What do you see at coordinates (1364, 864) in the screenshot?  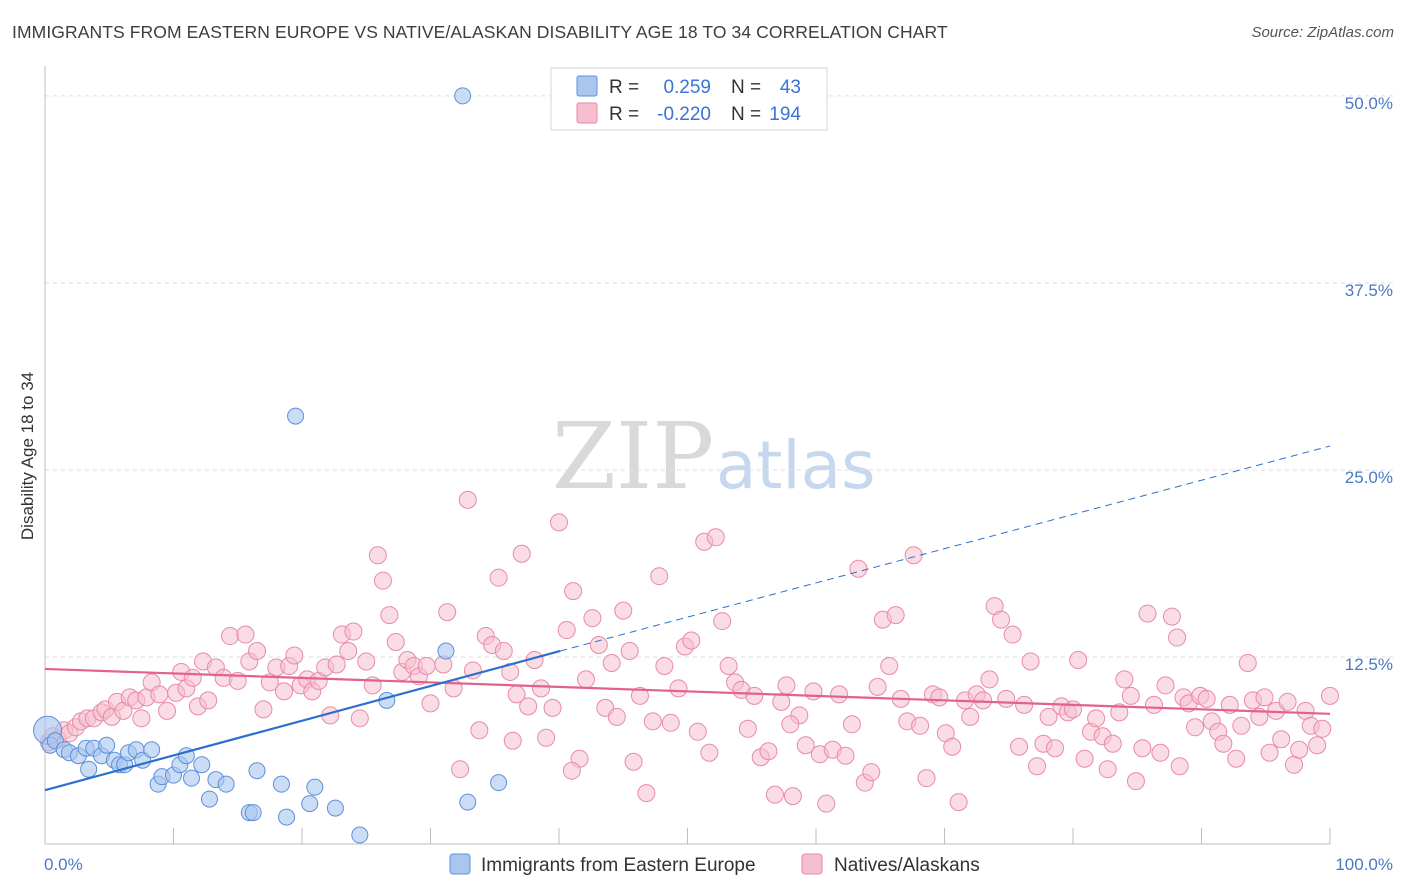 I see `x-tick-label-max: 100.0%` at bounding box center [1364, 864].